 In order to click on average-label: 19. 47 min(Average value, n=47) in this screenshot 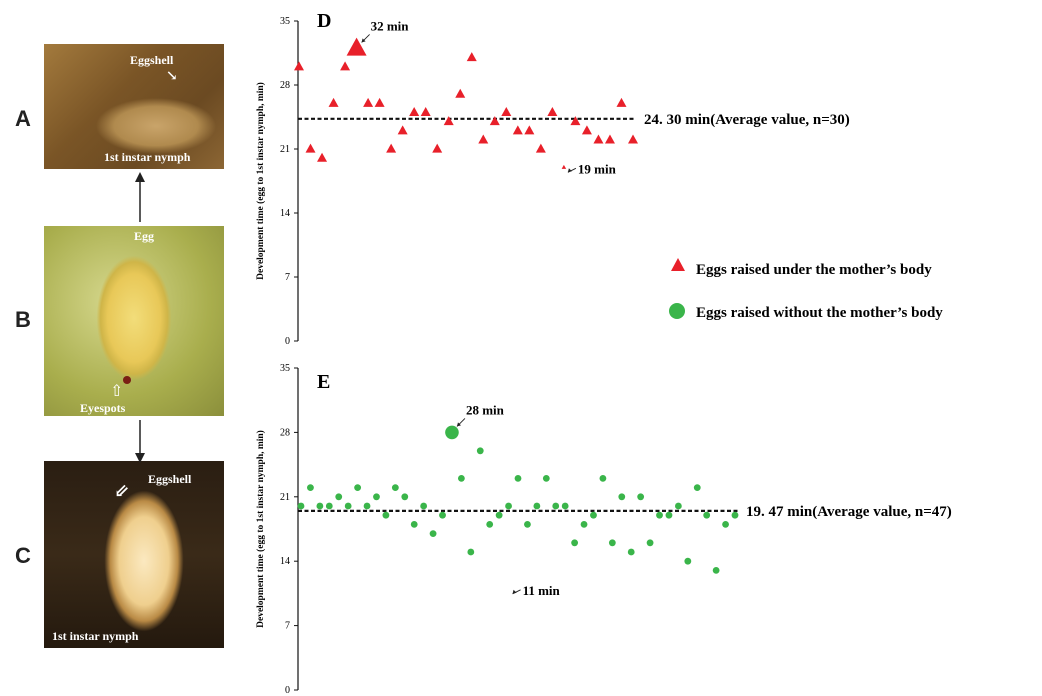, I will do `click(849, 512)`.